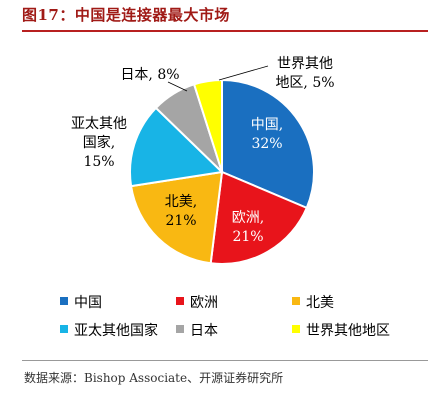 The image size is (444, 400). Describe the element at coordinates (149, 75) in the screenshot. I see `data-label-4-line-0: 日本, 8%` at that location.